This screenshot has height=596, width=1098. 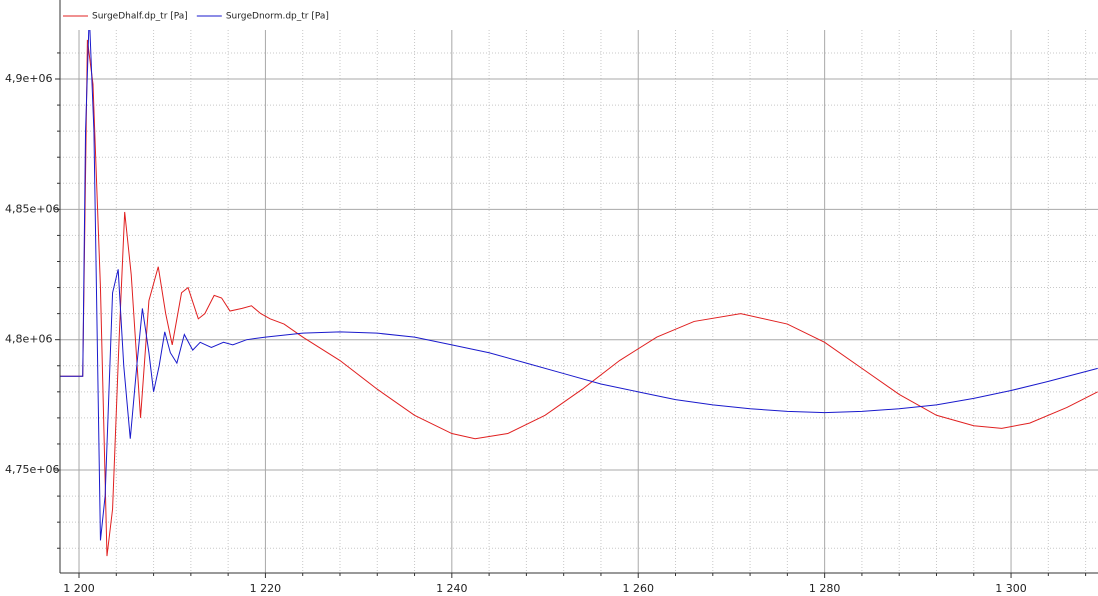 I want to click on x-tick-label: 1 200, so click(x=79, y=588).